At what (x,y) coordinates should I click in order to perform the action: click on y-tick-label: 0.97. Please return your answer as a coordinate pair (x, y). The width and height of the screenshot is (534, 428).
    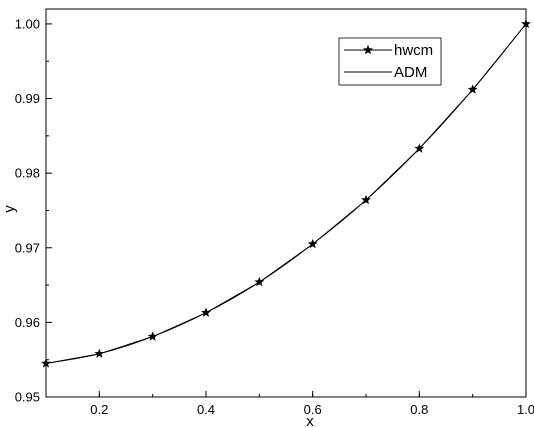
    Looking at the image, I should click on (27, 247).